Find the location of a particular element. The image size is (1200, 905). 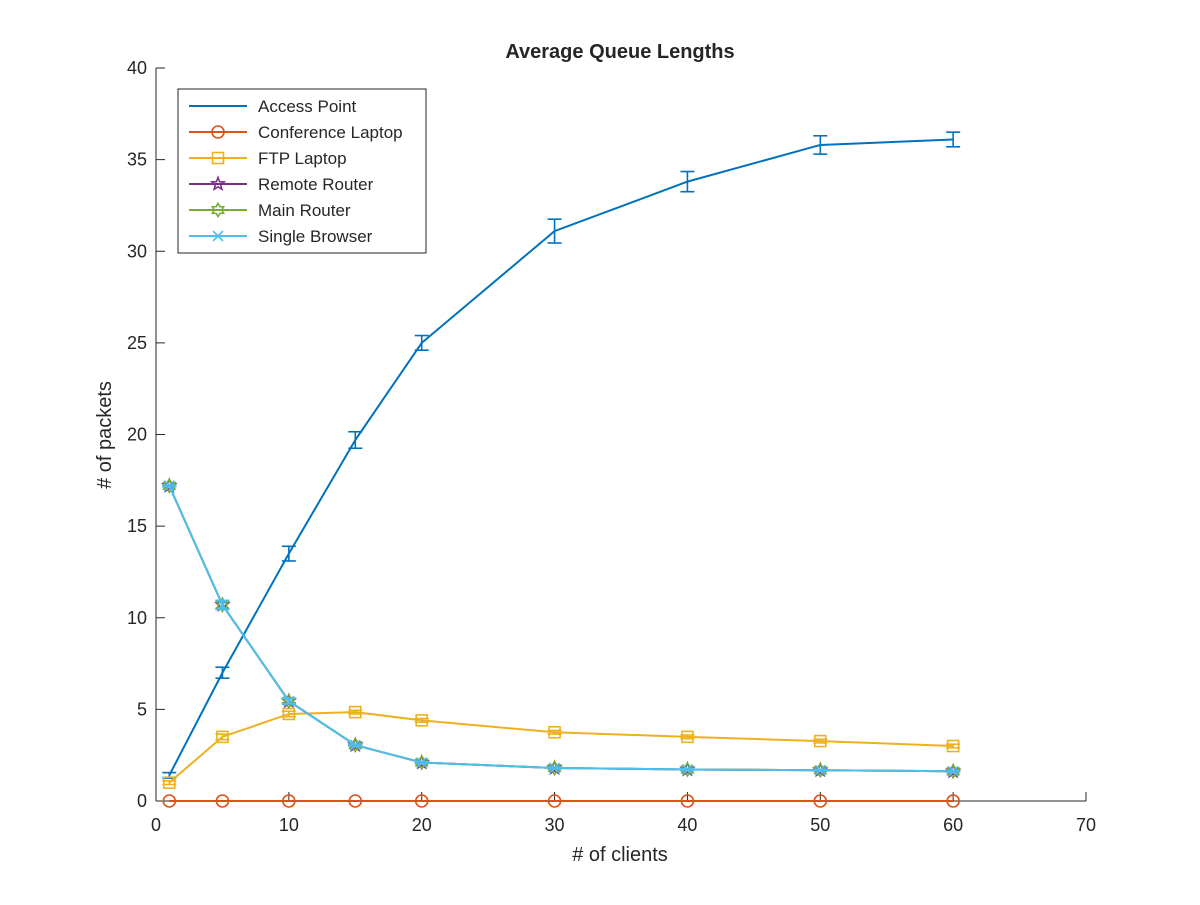

legend-label: Conference Laptop is located at coordinates (330, 132).